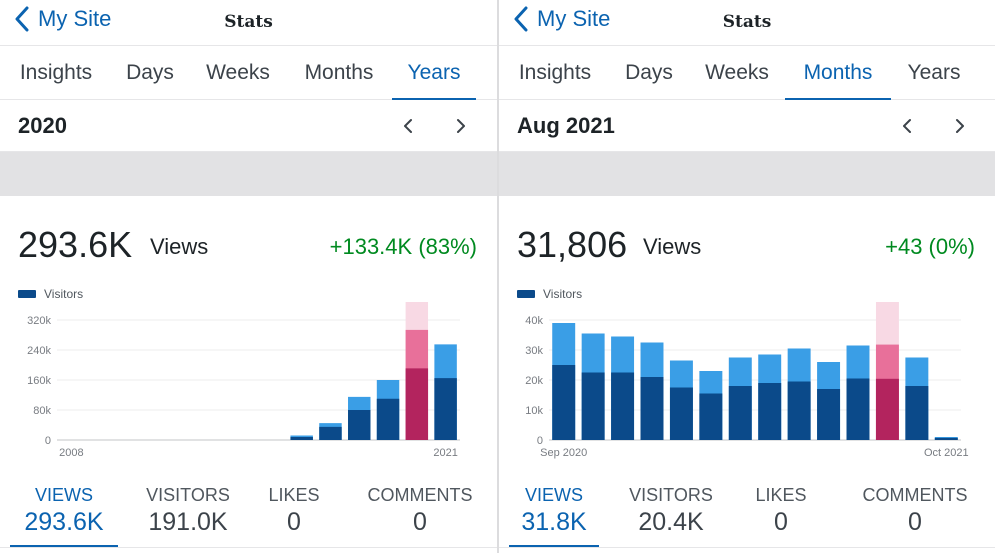 The image size is (995, 553). What do you see at coordinates (39, 381) in the screenshot?
I see `y-tick-label: 160k` at bounding box center [39, 381].